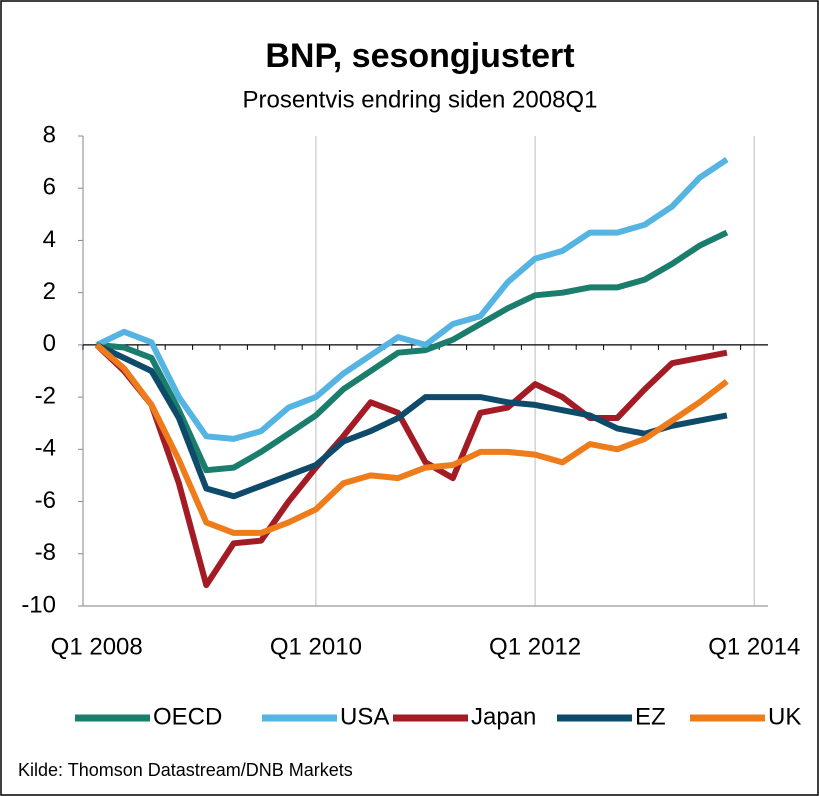 Image resolution: width=819 pixels, height=796 pixels. I want to click on y-tick-label: -10, so click(38, 604).